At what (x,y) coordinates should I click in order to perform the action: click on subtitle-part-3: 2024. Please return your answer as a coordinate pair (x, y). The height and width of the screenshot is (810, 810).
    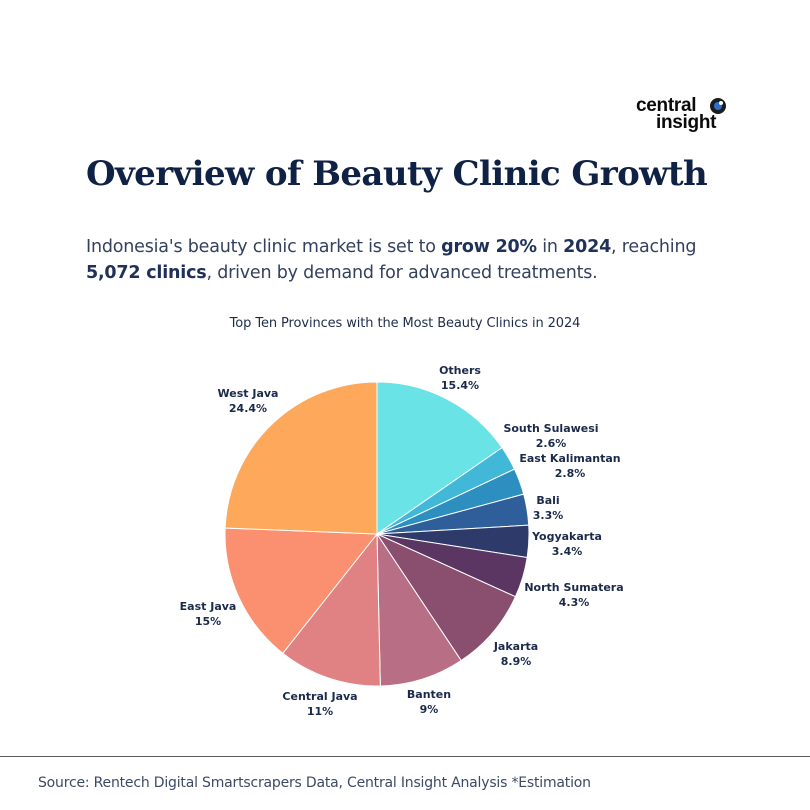
    Looking at the image, I should click on (587, 247).